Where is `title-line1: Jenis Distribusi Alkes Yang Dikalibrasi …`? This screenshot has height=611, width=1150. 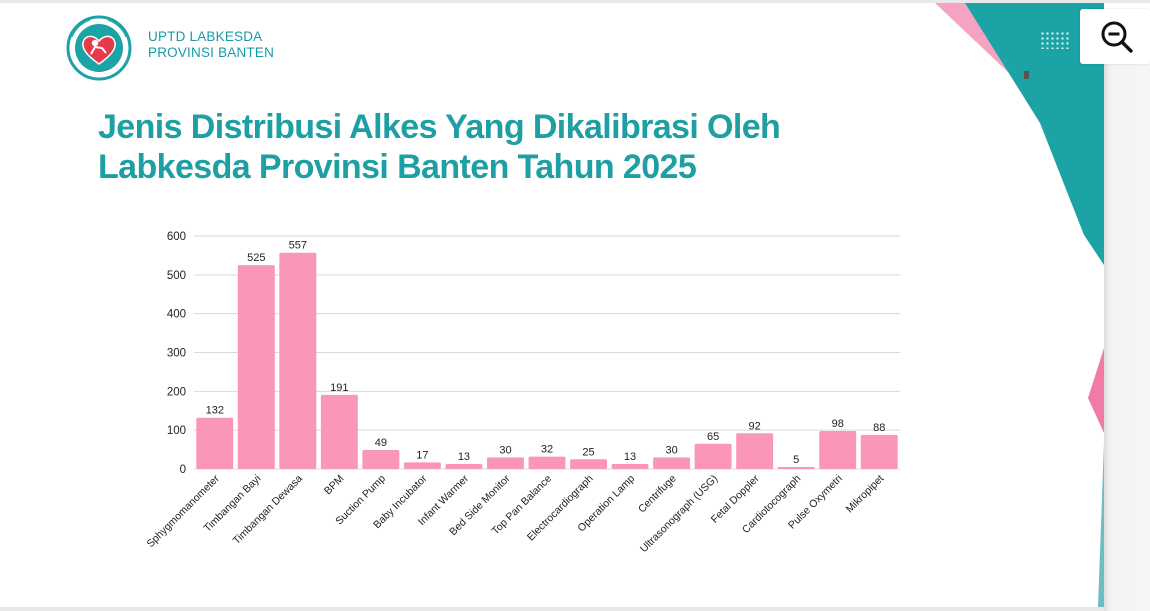 title-line1: Jenis Distribusi Alkes Yang Dikalibrasi … is located at coordinates (439, 127).